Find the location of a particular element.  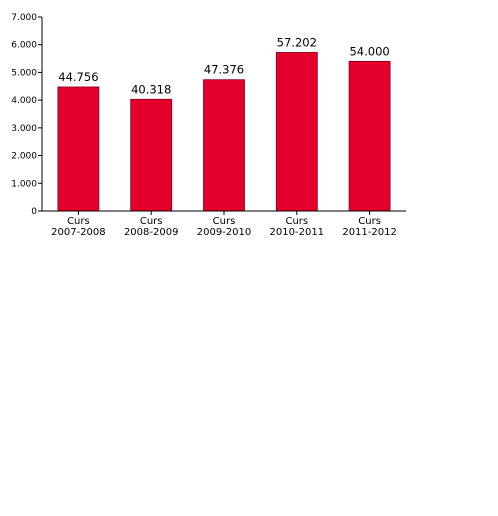

y-tick-label: 1.000 is located at coordinates (24, 184).